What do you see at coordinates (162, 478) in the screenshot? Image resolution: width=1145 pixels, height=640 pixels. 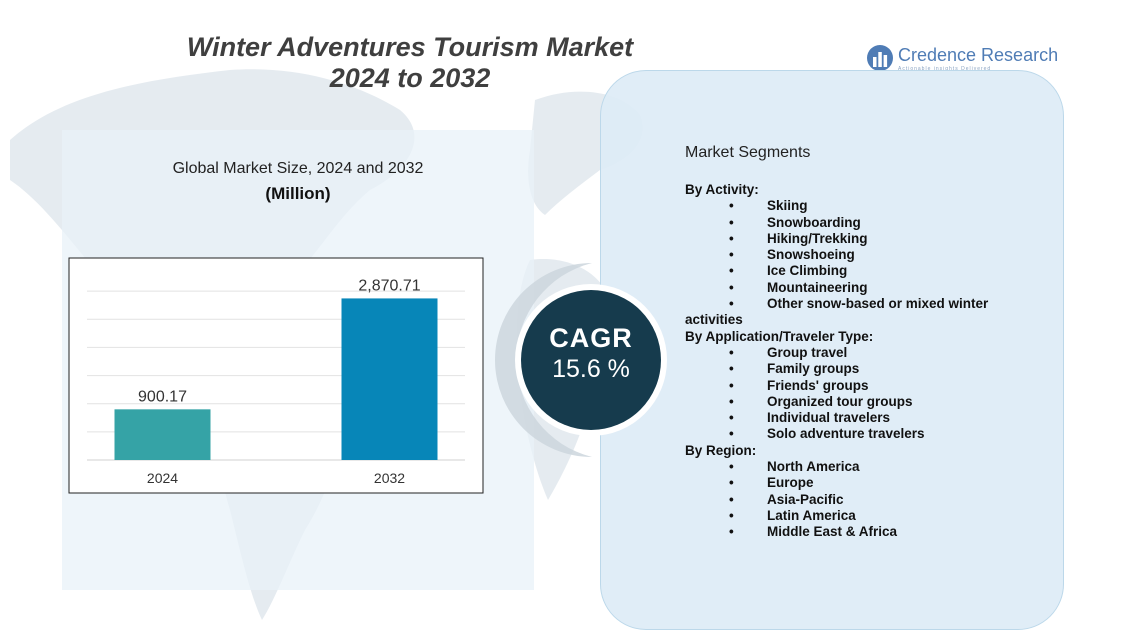 I see `category-label-2024: 2024` at bounding box center [162, 478].